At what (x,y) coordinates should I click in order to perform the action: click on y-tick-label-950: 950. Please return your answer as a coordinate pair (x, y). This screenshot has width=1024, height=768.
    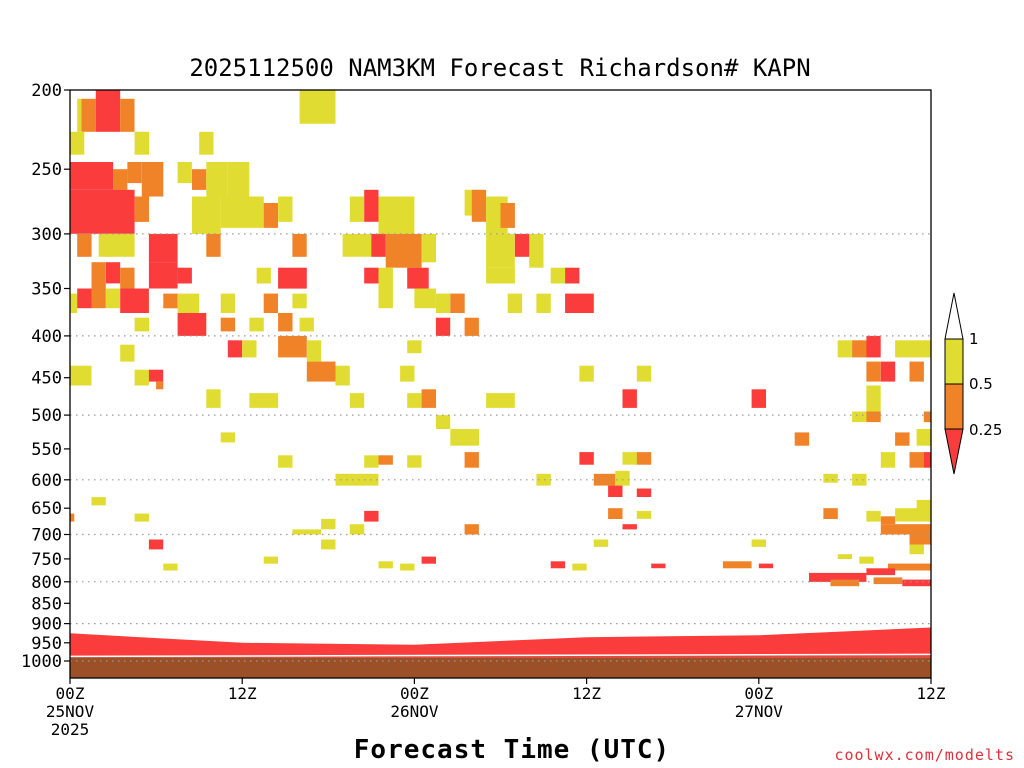
    Looking at the image, I should click on (46, 644).